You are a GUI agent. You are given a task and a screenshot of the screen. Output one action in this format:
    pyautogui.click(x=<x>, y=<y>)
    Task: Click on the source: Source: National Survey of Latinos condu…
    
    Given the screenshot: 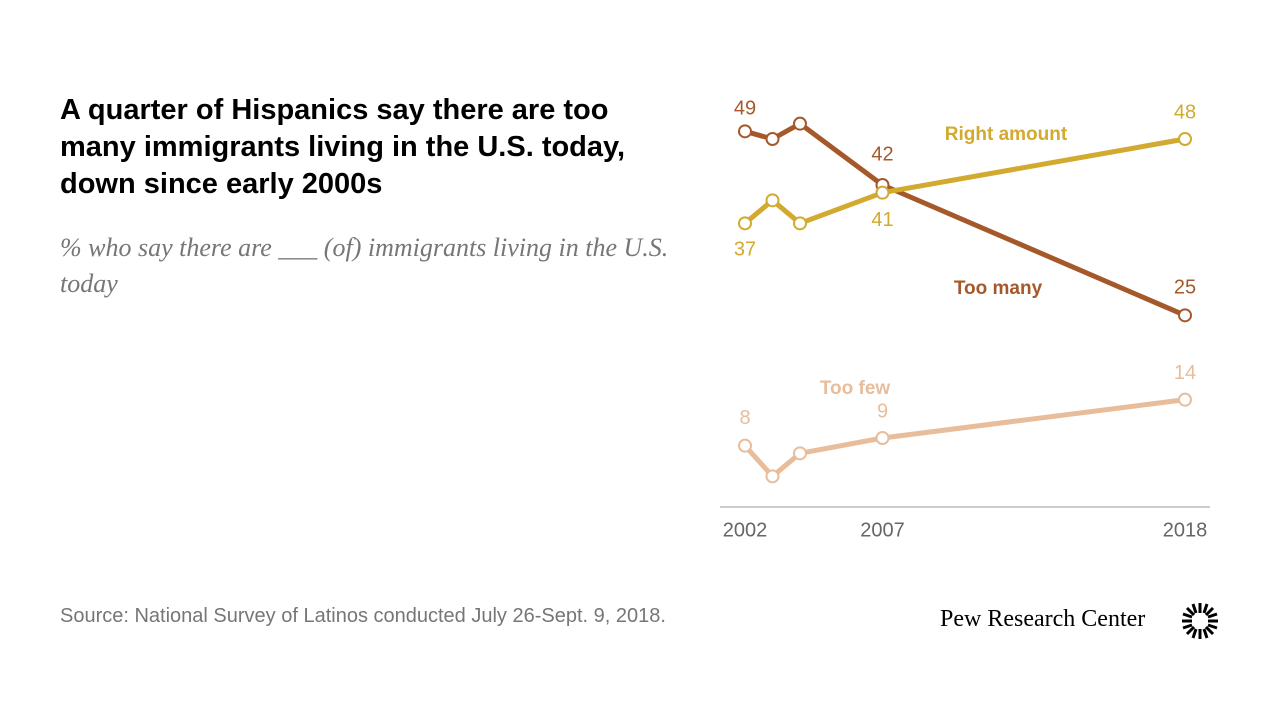 What is the action you would take?
    pyautogui.click(x=363, y=616)
    